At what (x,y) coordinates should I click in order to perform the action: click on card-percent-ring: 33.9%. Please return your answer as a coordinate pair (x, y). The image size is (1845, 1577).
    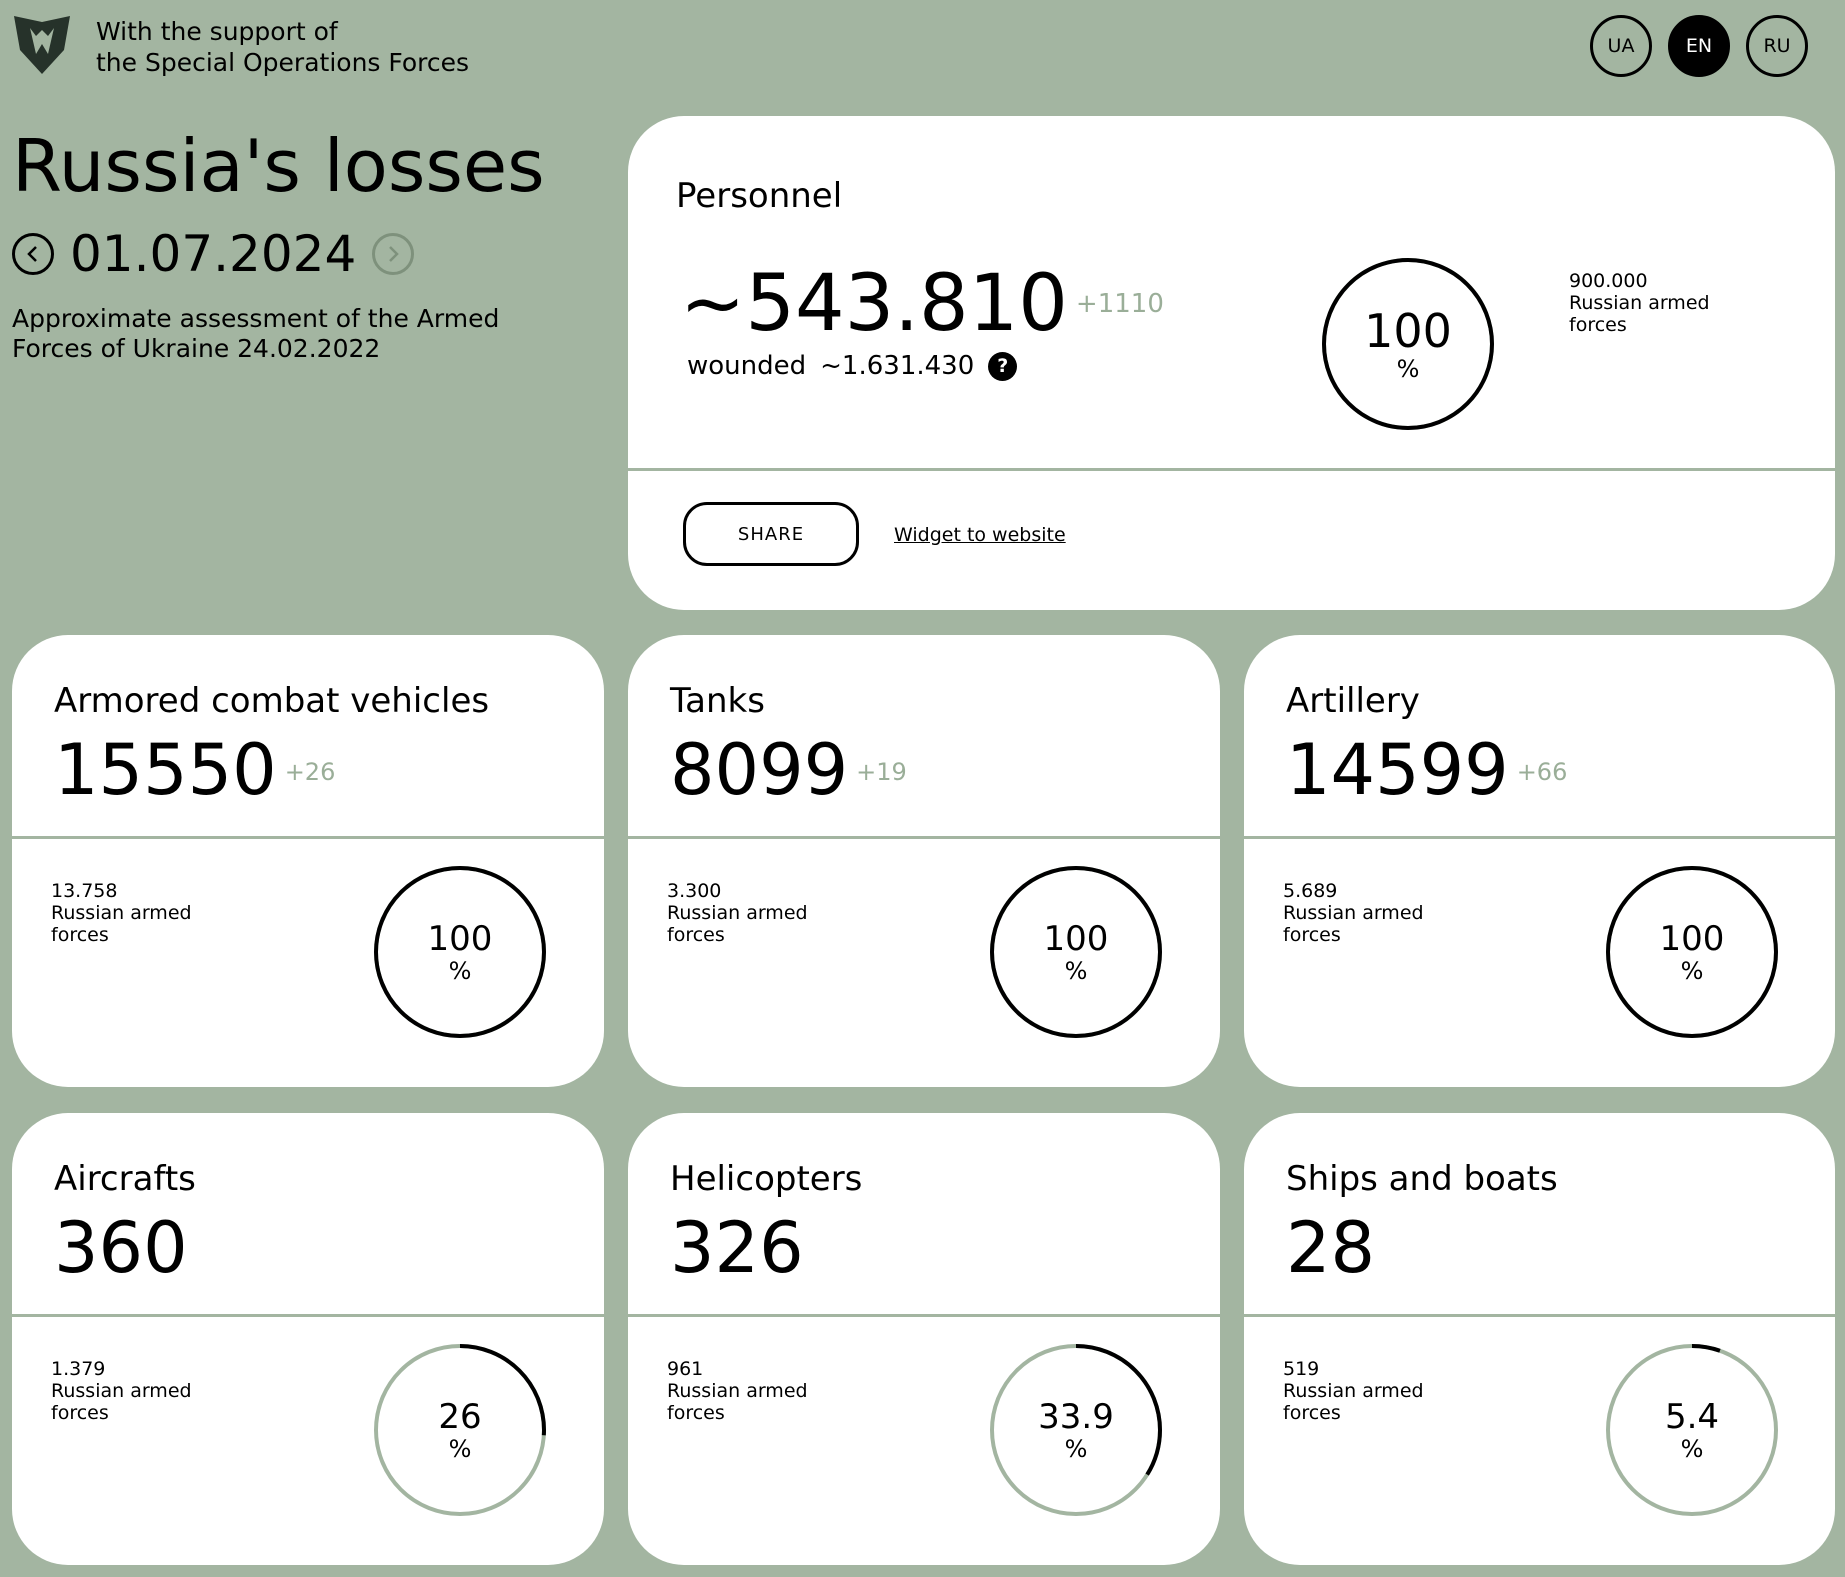
    Looking at the image, I should click on (1076, 1430).